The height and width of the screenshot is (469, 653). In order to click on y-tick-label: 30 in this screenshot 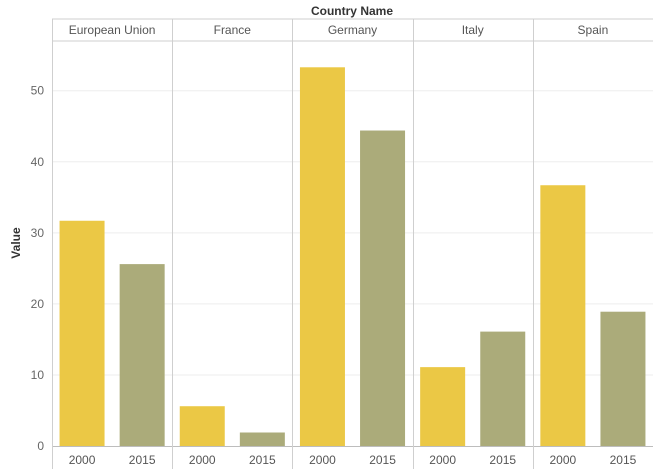, I will do `click(38, 233)`.